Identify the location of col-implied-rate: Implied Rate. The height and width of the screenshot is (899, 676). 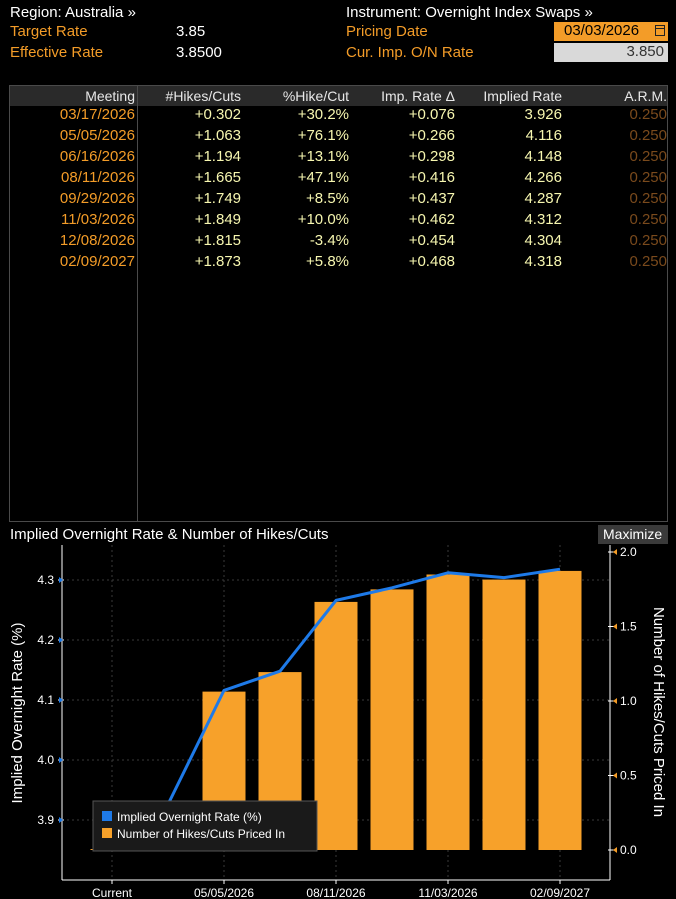
(522, 96).